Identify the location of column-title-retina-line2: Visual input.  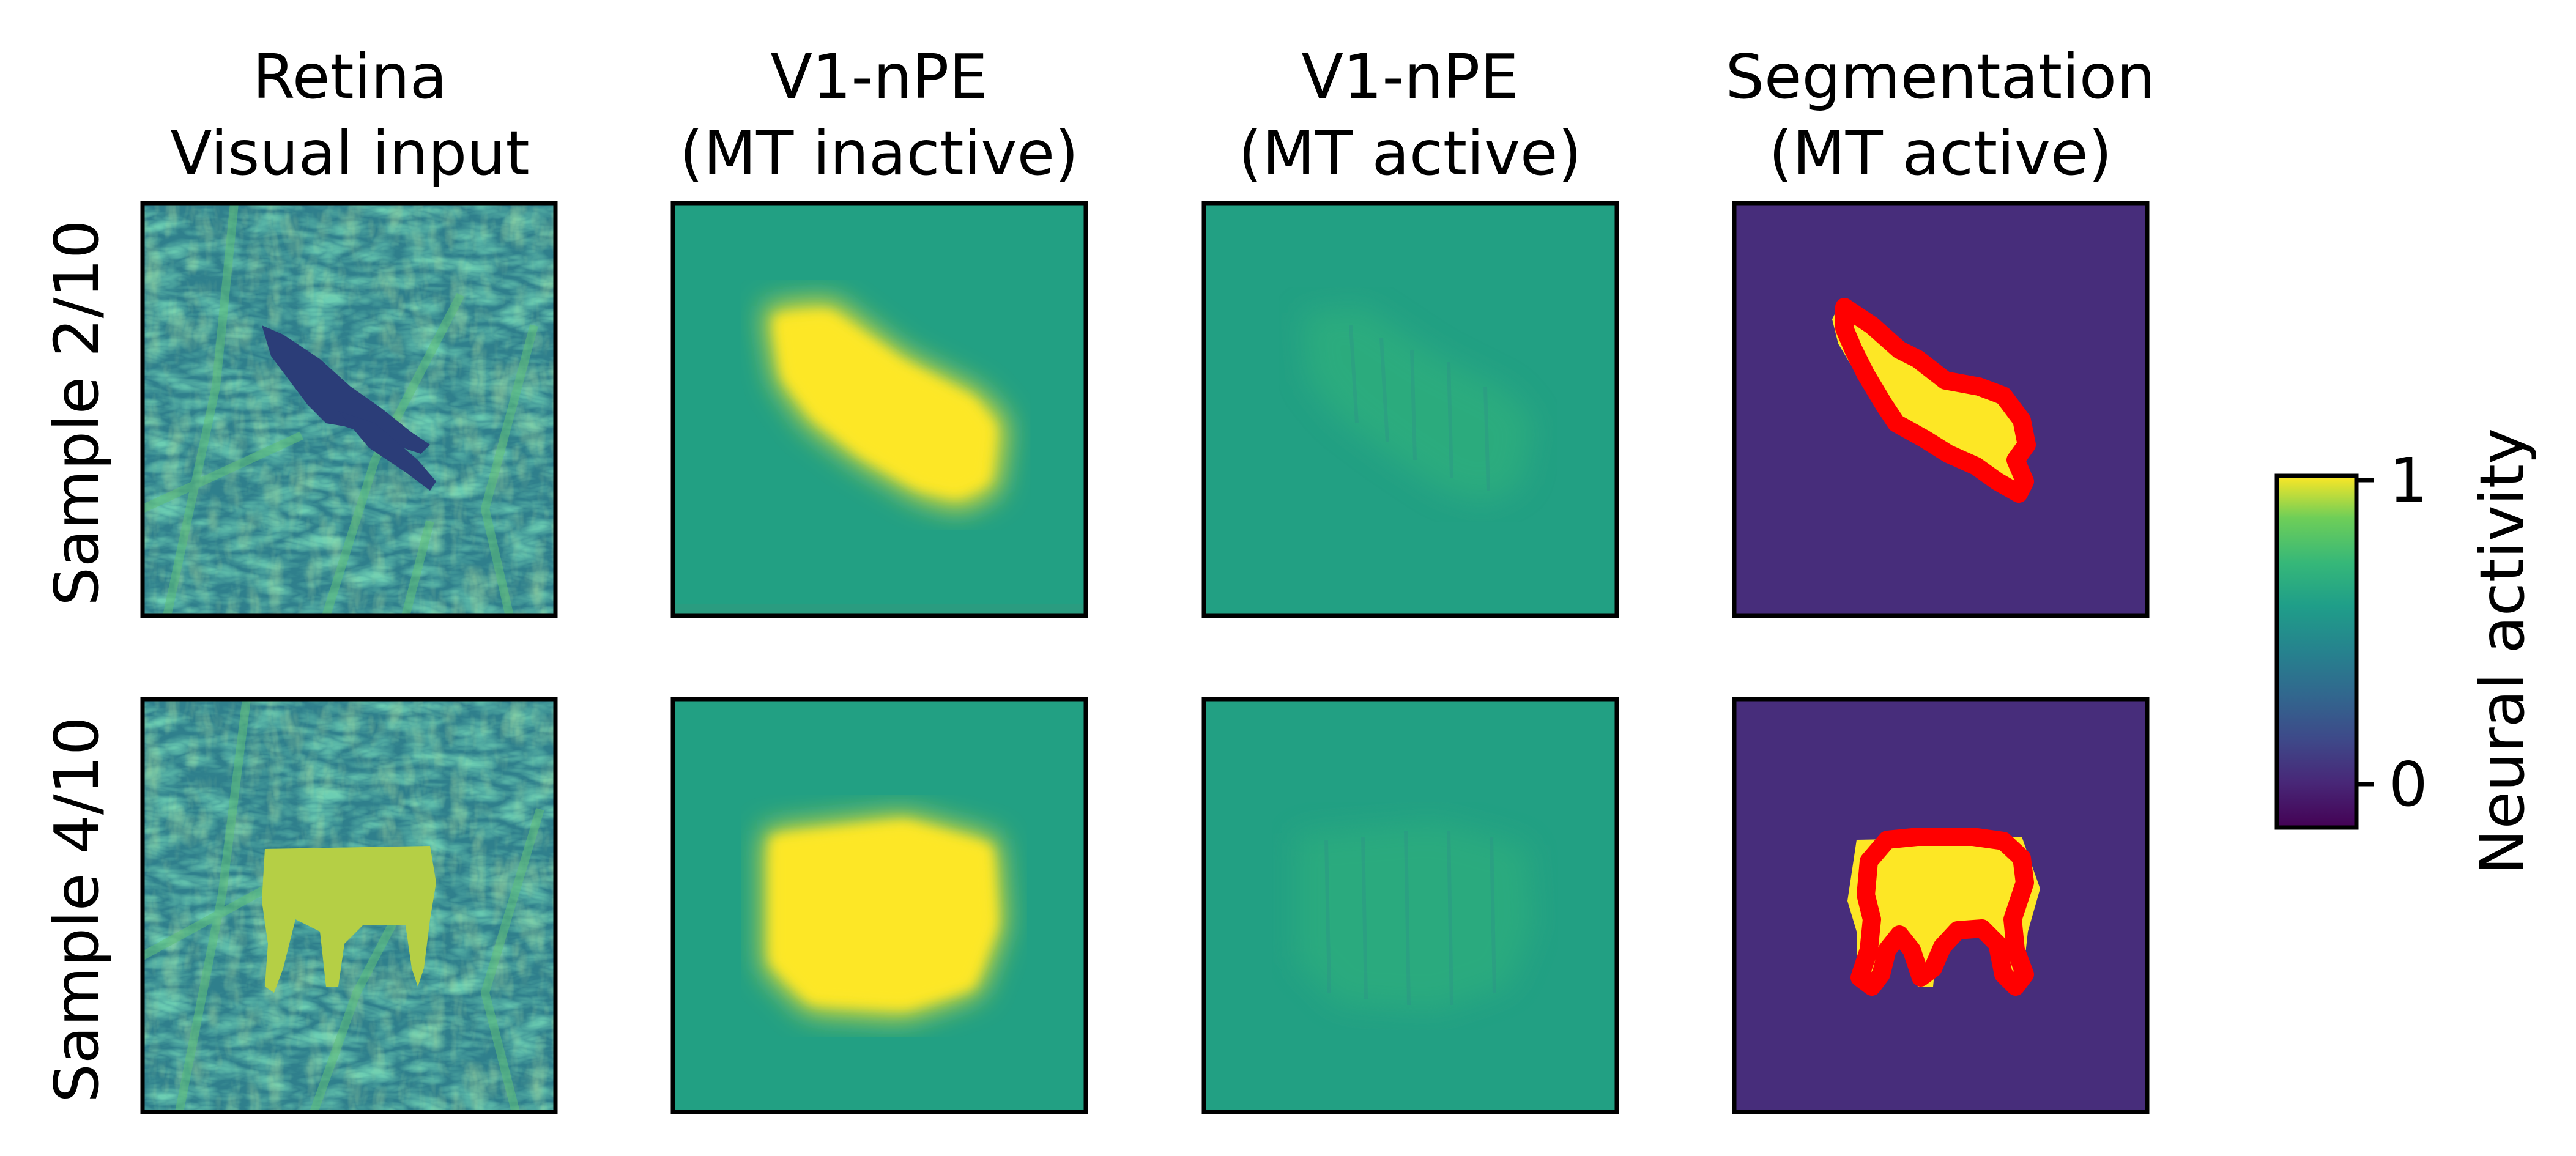
(350, 153).